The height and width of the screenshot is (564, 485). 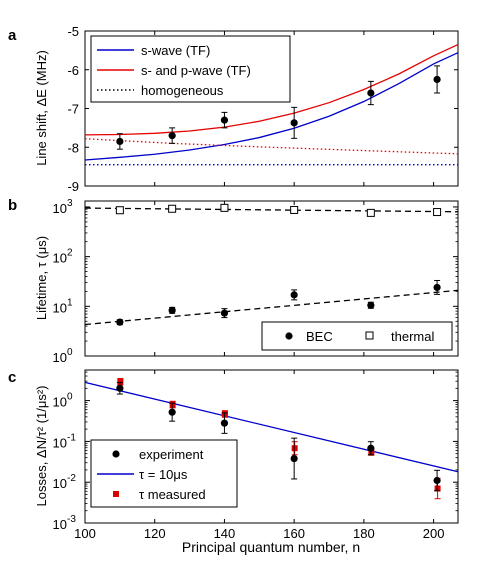 What do you see at coordinates (116, 454) in the screenshot?
I see `legend-experiment-marker` at bounding box center [116, 454].